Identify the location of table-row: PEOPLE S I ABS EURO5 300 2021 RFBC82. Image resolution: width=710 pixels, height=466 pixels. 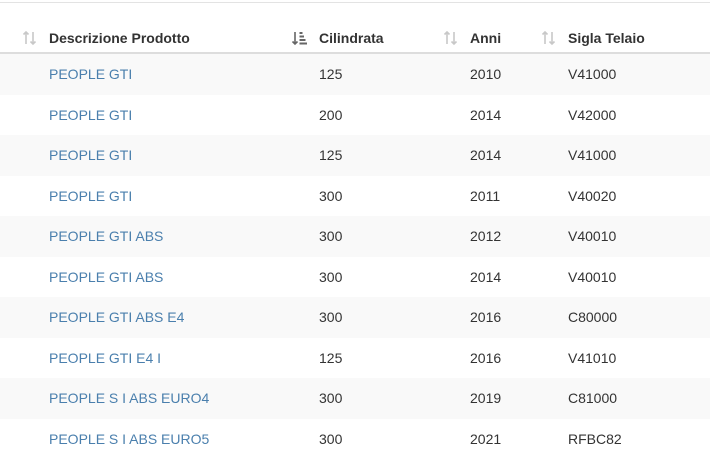
(355, 439).